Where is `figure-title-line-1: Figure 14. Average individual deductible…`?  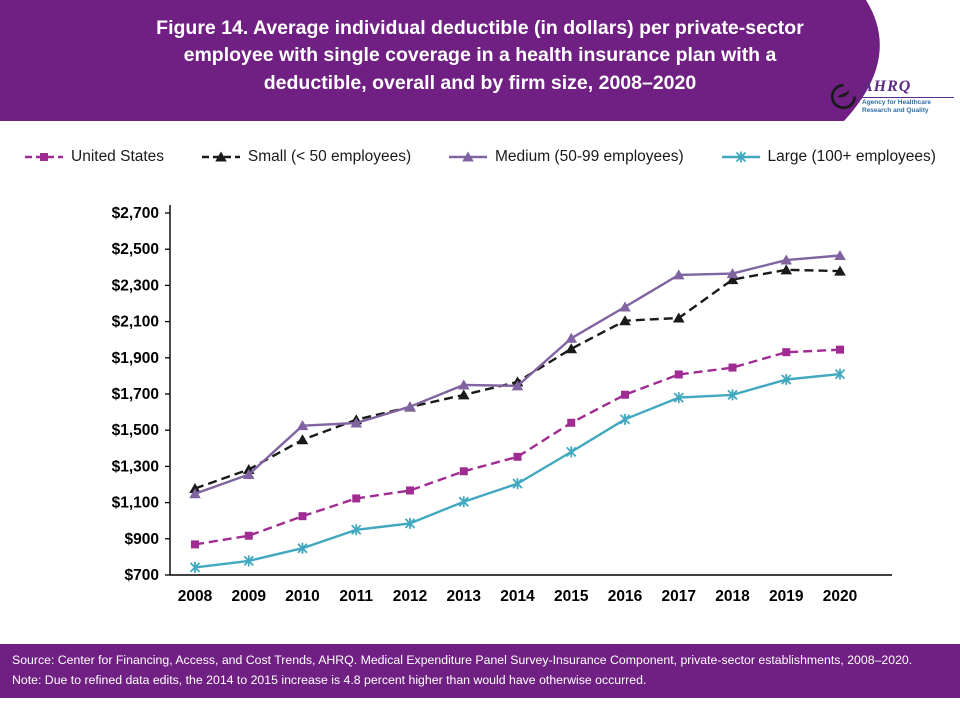
figure-title-line-1: Figure 14. Average individual deductible… is located at coordinates (480, 28).